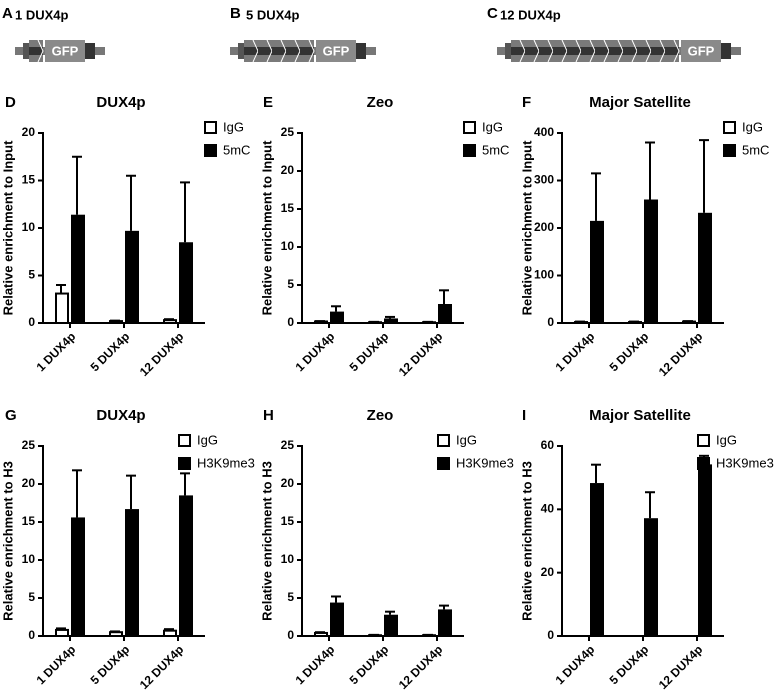  I want to click on gfp-box, so click(65, 51).